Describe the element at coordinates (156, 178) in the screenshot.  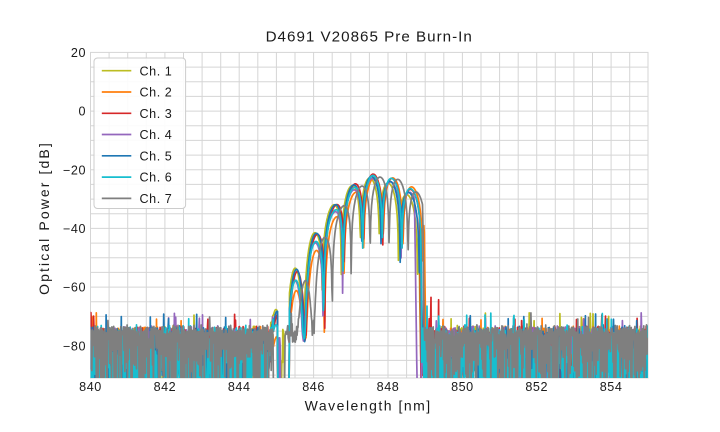
I see `svg-text: Ch. 6` at that location.